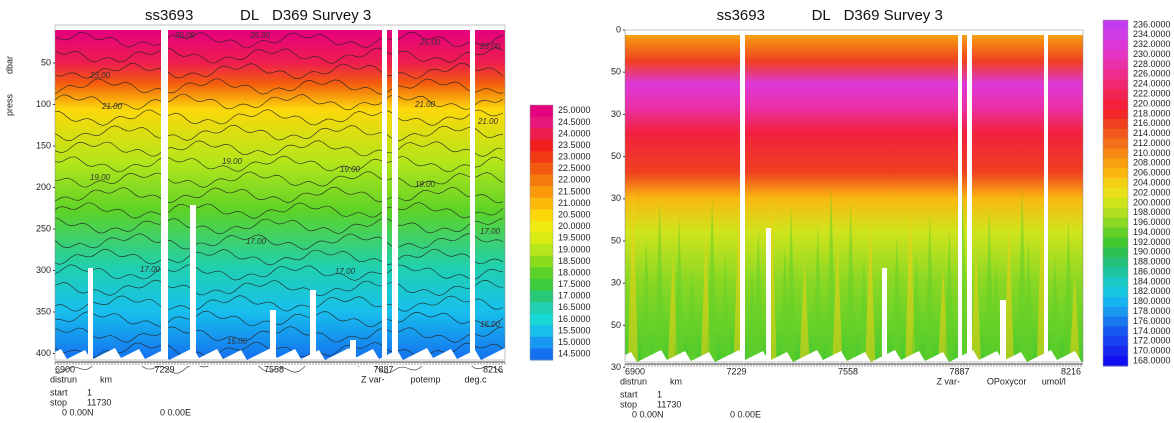 Image resolution: width=1174 pixels, height=423 pixels. What do you see at coordinates (1152, 143) in the screenshot?
I see `colorbar-label: 212.0000` at bounding box center [1152, 143].